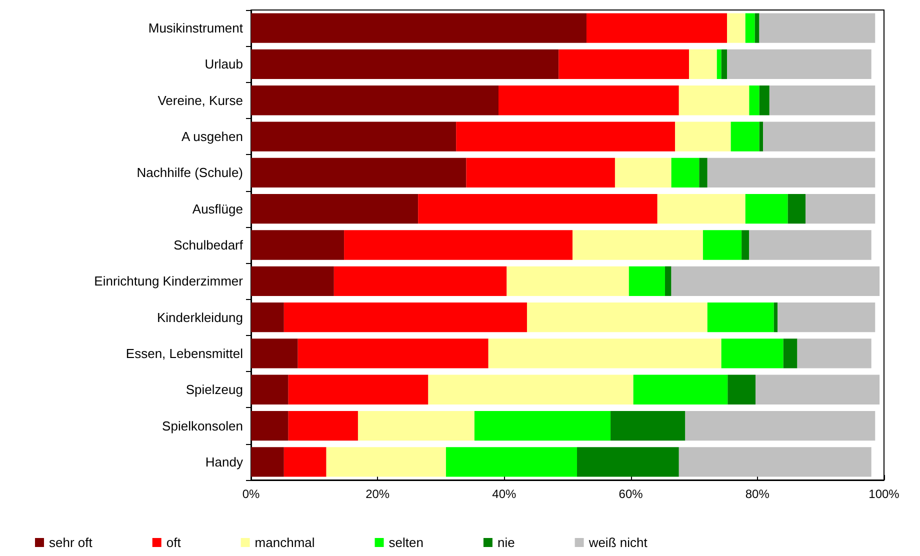 This screenshot has height=556, width=920. What do you see at coordinates (174, 542) in the screenshot?
I see `legend-label: oft` at bounding box center [174, 542].